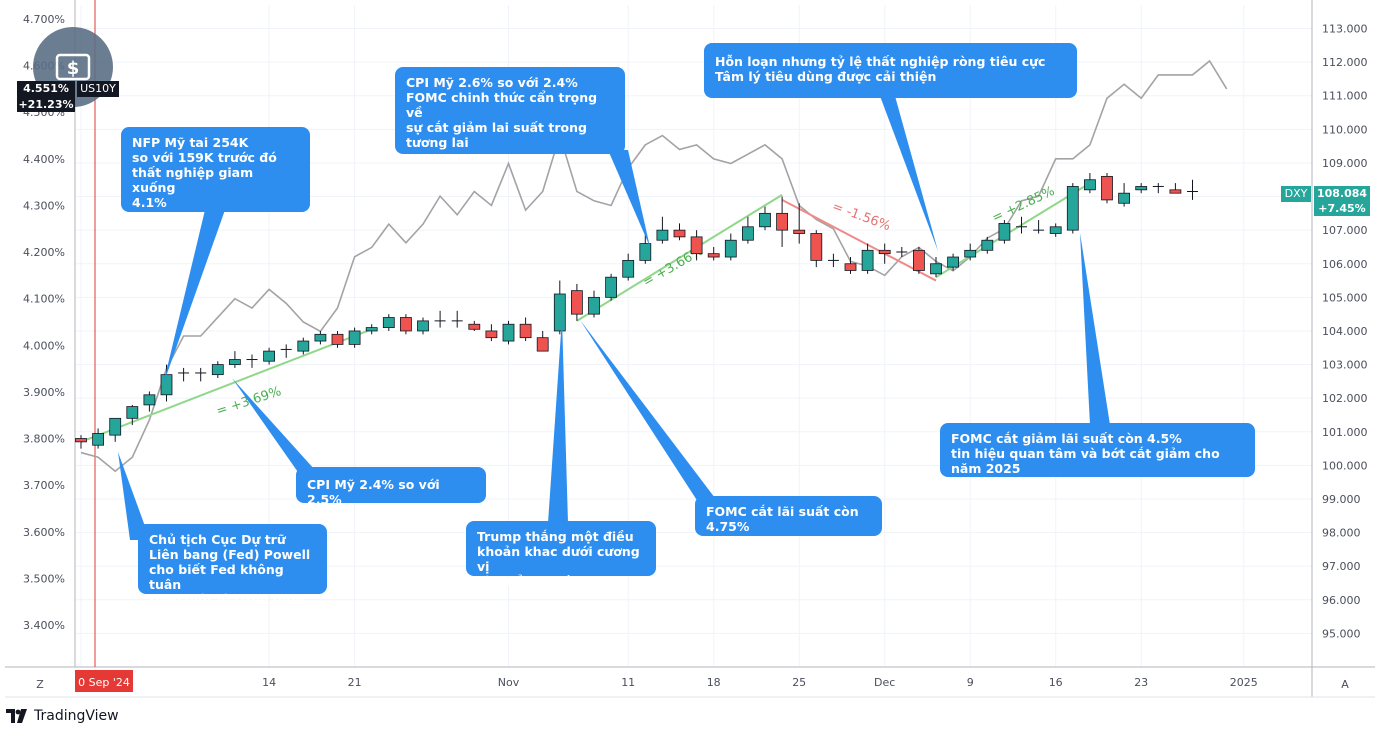  Describe the element at coordinates (1341, 499) in the screenshot. I see `right-tick-label: 99.000` at that location.